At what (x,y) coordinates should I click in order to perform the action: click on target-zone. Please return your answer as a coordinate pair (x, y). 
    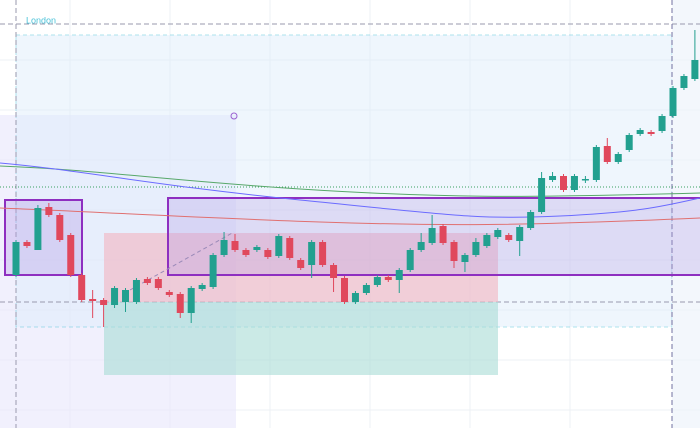
    Looking at the image, I should click on (301, 338).